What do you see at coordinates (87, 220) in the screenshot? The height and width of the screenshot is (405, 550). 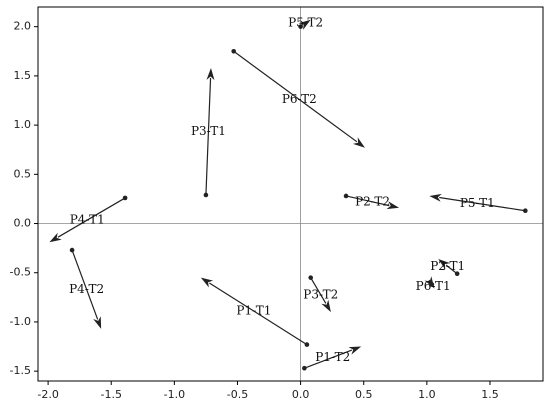 I see `arrow-label: P4-T1` at bounding box center [87, 220].